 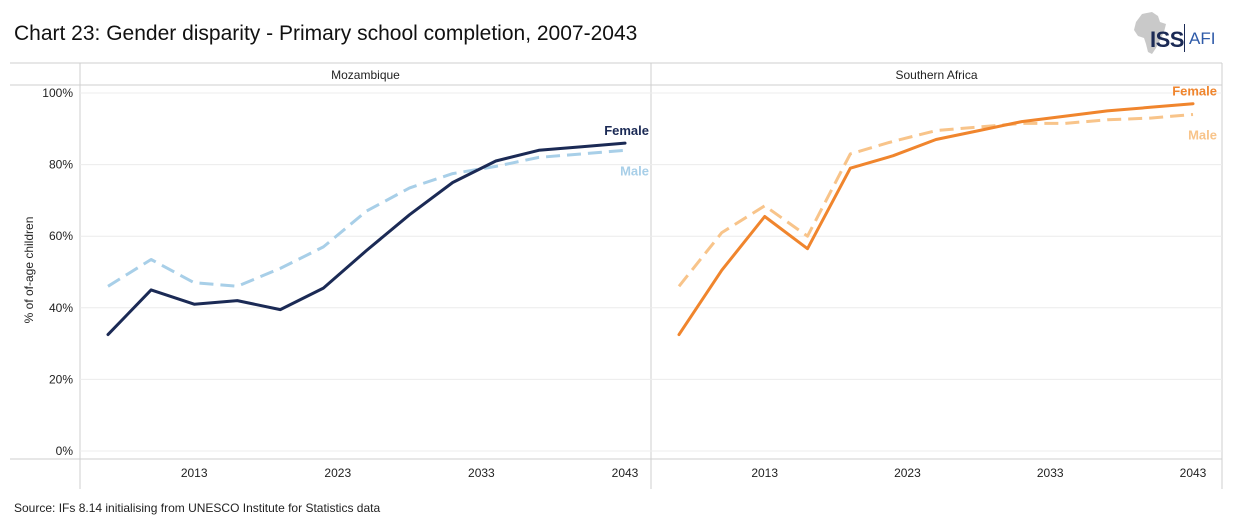 What do you see at coordinates (29, 270) in the screenshot?
I see `y-axis-label: % of of-age children` at bounding box center [29, 270].